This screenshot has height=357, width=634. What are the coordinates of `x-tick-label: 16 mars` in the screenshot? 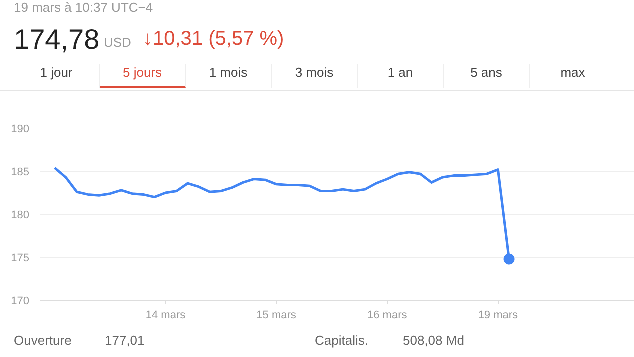 It's located at (388, 316).